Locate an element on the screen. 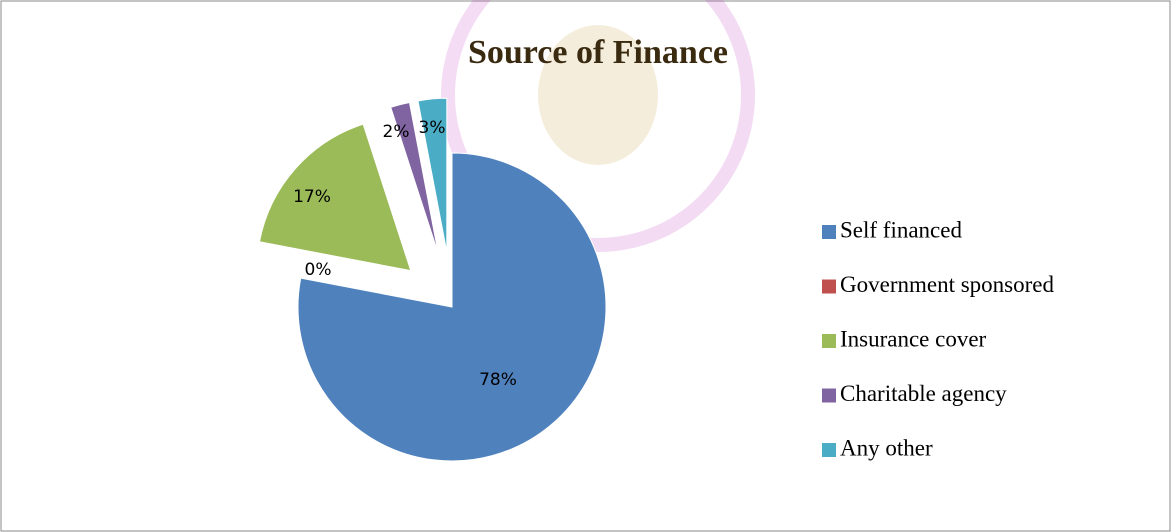 The height and width of the screenshot is (532, 1171). data-label: 17% is located at coordinates (312, 197).